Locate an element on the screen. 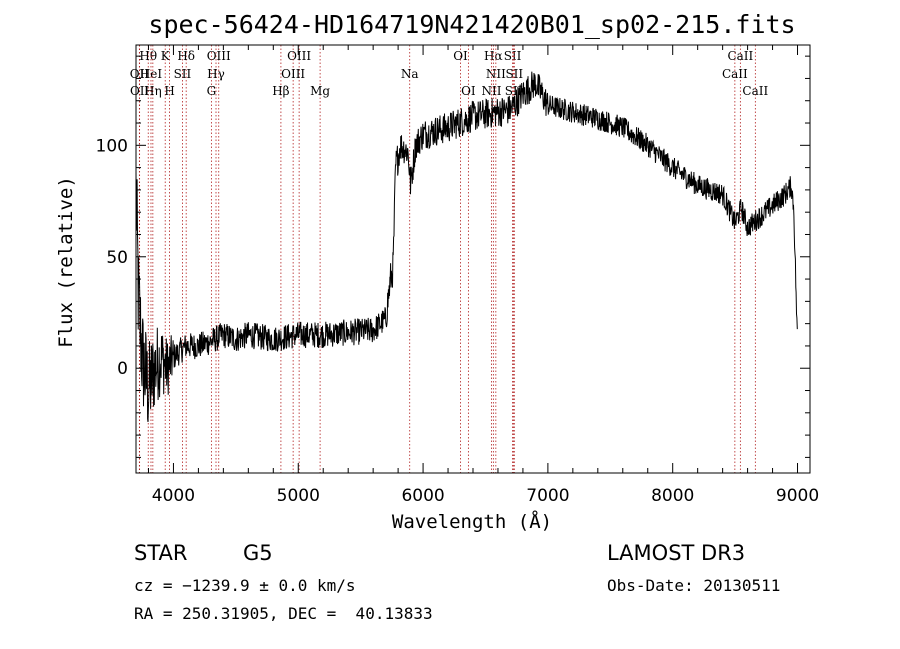 This screenshot has width=900, height=649. spectral-line-label: Mg is located at coordinates (320, 91).